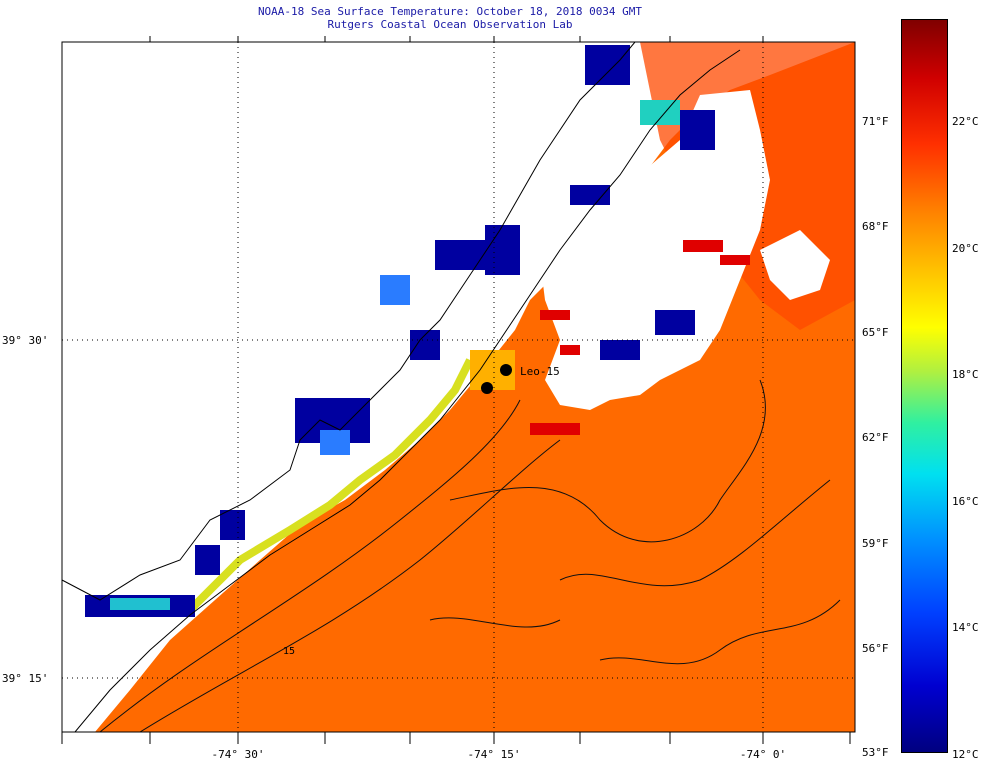 The image size is (991, 768). I want to click on station-label: Leo-15, so click(540, 371).